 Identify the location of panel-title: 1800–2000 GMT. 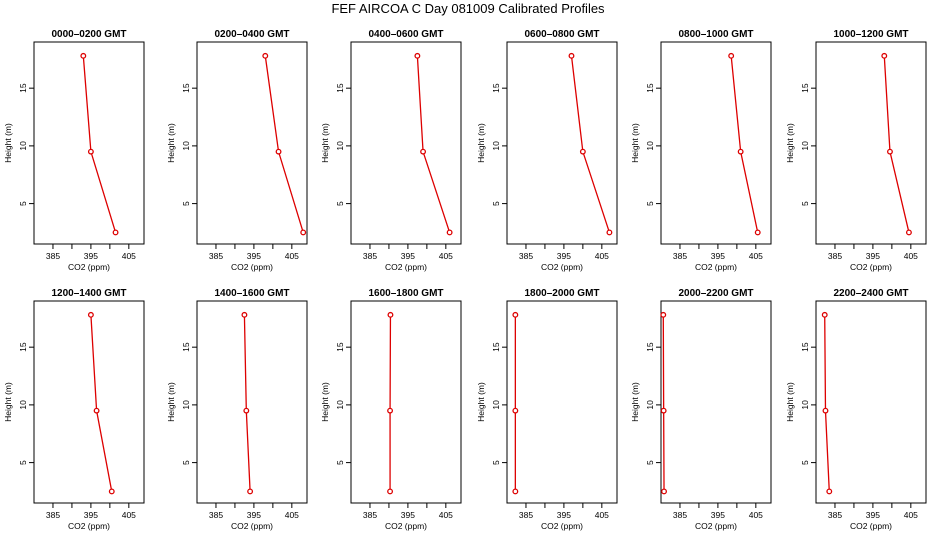
(561, 293).